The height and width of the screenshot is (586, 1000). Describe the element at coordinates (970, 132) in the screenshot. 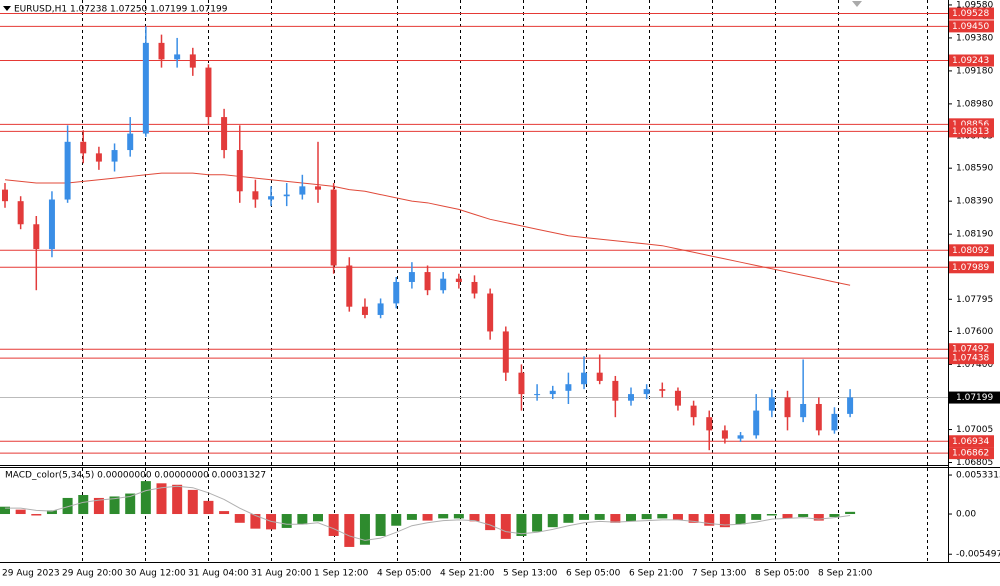

I see `level-label: 1.08813` at that location.